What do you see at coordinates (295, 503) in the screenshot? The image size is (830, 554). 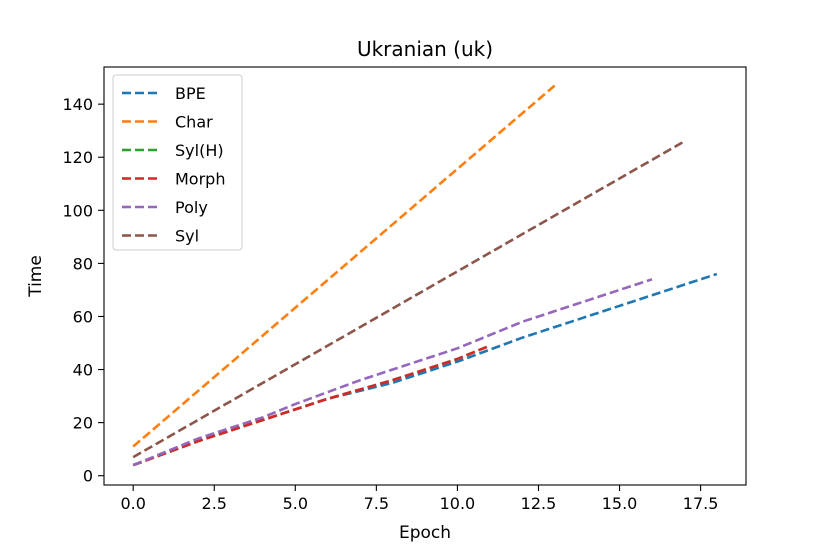 I see `x-tick-label: 5.0` at bounding box center [295, 503].